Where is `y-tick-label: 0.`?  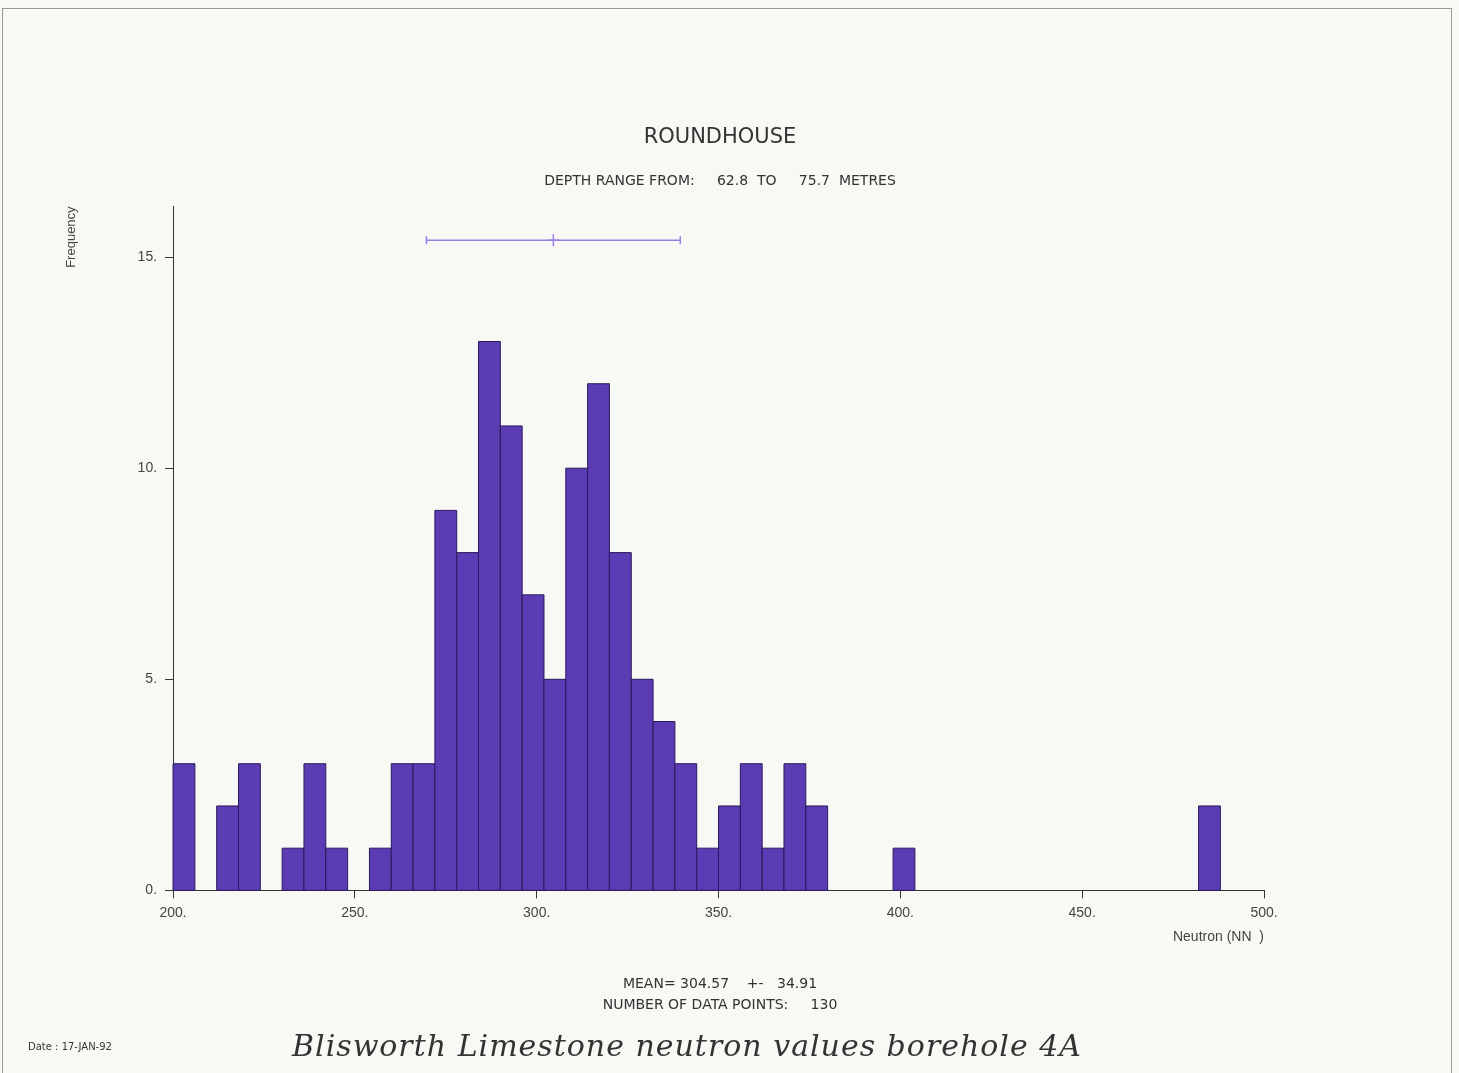
y-tick-label: 0. is located at coordinates (151, 889).